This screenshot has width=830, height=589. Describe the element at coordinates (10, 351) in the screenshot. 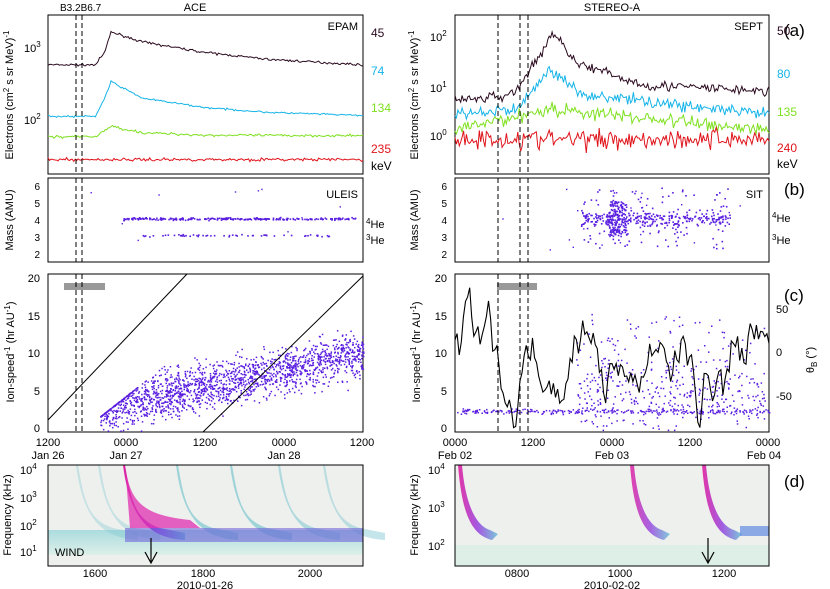

I see `y-axis-label: Ion-speed-1 (hr AU-1)` at that location.